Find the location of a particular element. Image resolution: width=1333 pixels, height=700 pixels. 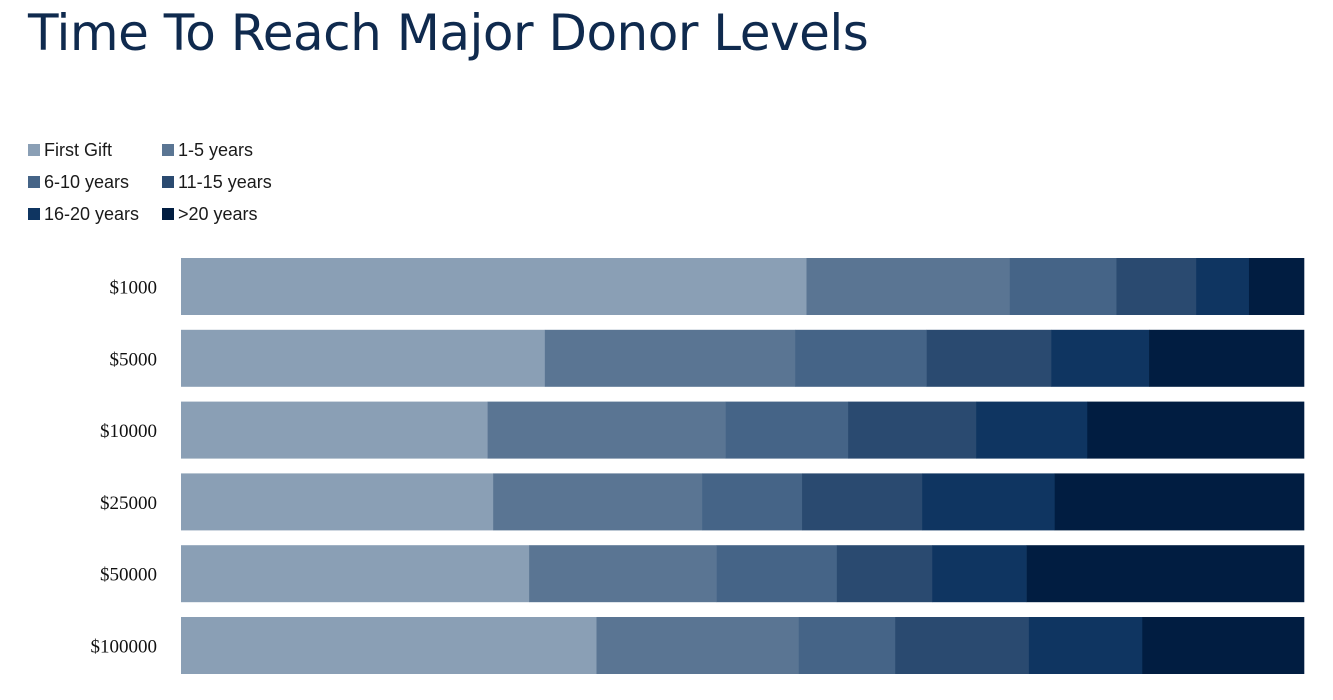

category-label: $5000 is located at coordinates (134, 359).